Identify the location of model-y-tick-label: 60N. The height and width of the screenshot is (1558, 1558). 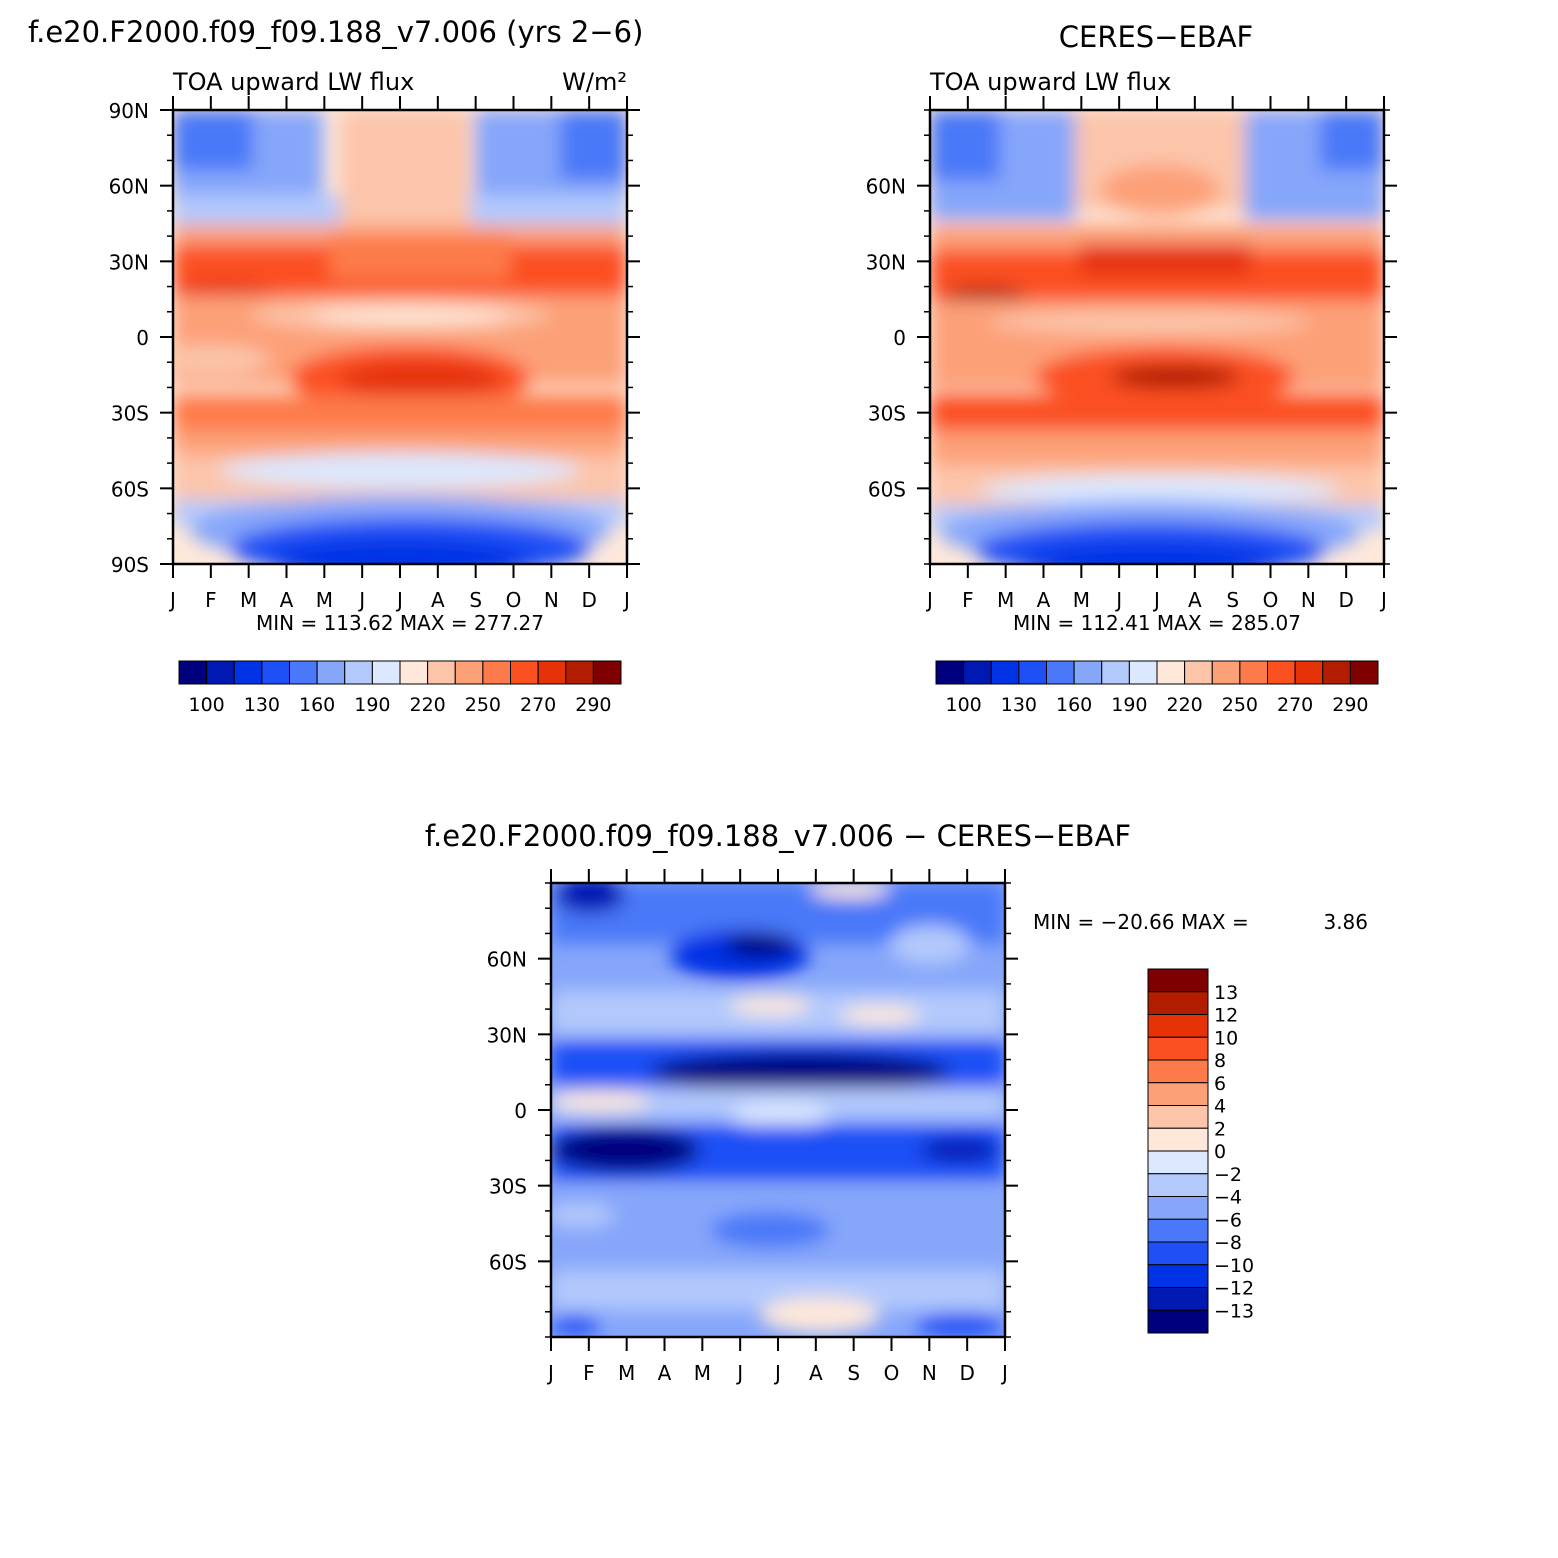
(129, 187).